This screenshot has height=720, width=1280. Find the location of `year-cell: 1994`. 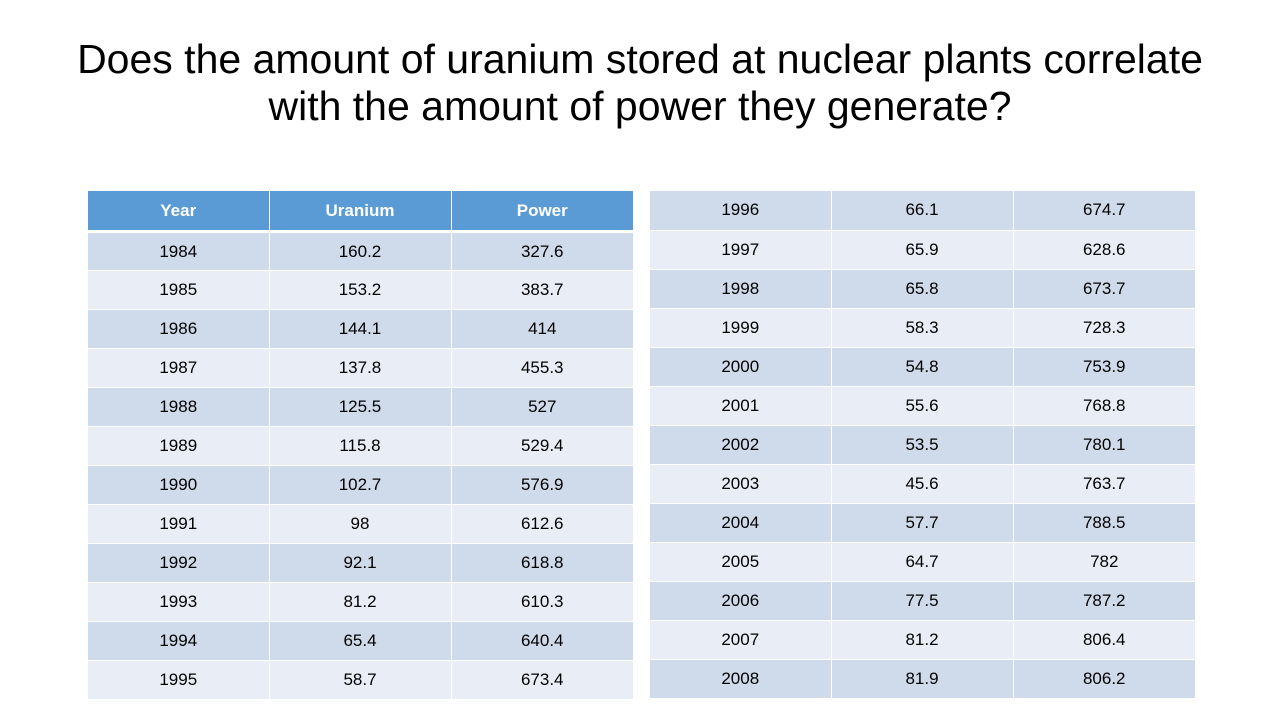

year-cell: 1994 is located at coordinates (179, 641).